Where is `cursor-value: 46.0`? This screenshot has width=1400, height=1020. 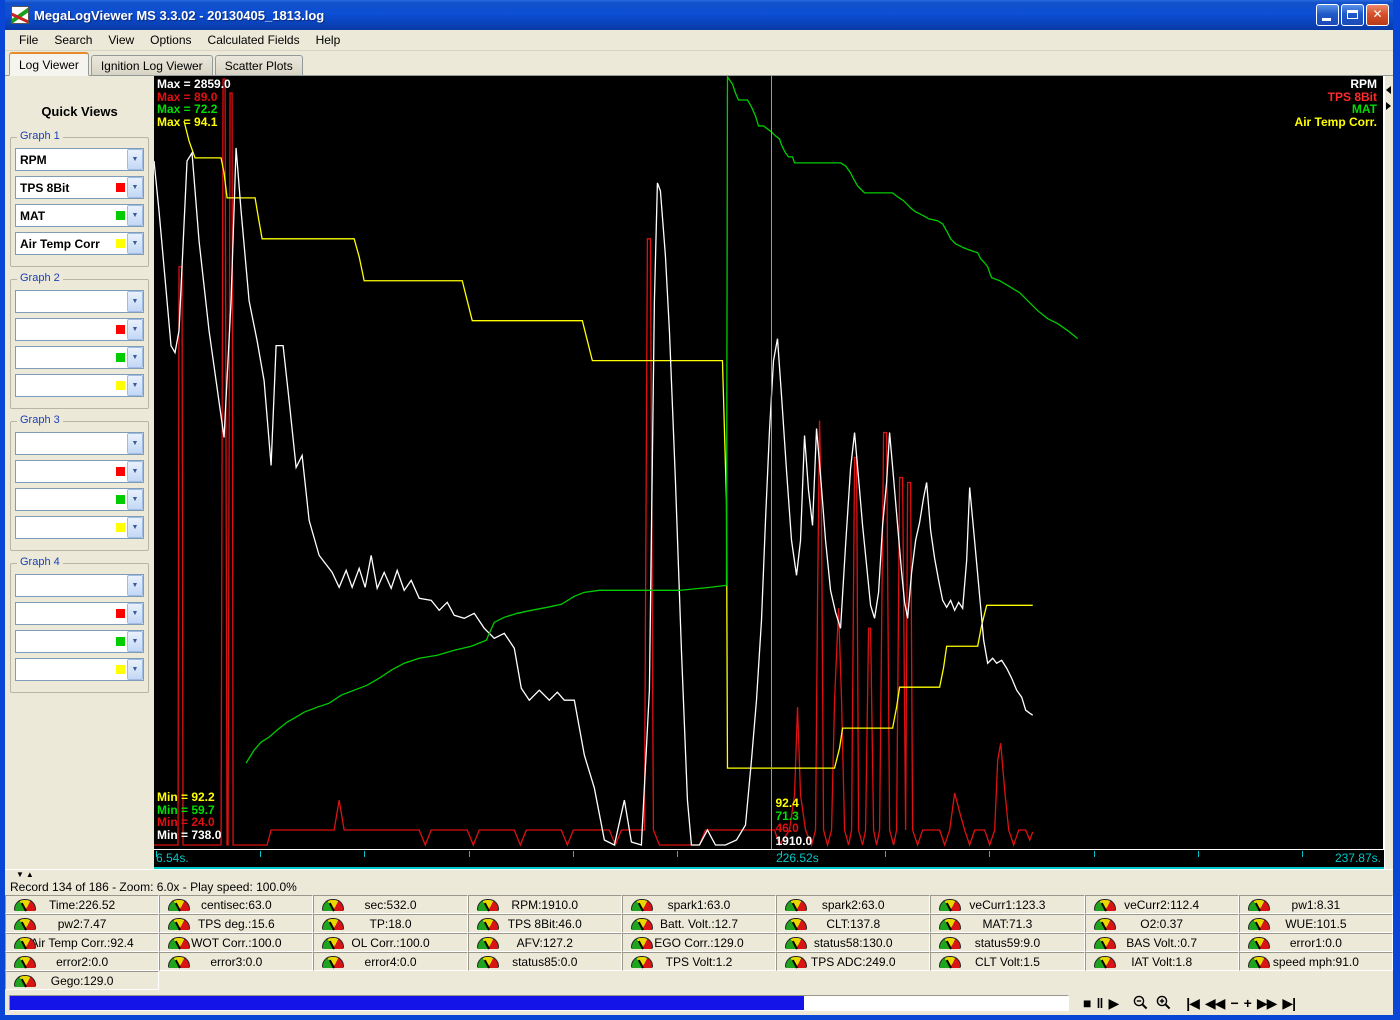 cursor-value: 46.0 is located at coordinates (787, 828).